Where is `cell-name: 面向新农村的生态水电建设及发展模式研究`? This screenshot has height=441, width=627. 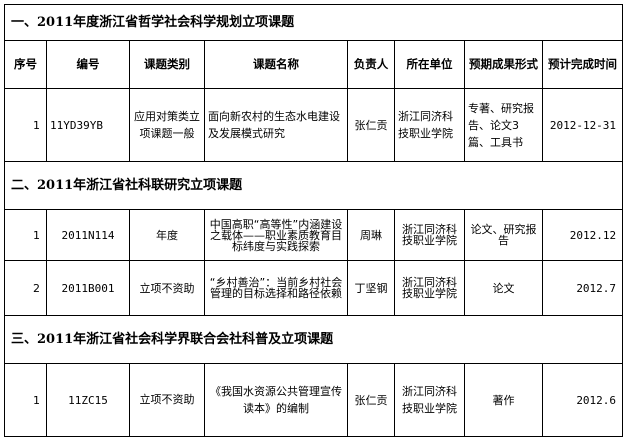
cell-name: 面向新农村的生态水电建设及发展模式研究 is located at coordinates (276, 125).